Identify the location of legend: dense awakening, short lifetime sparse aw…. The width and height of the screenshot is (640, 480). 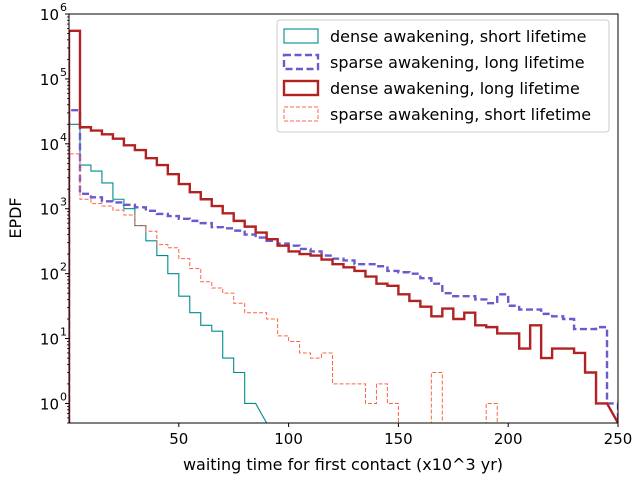
(443, 76).